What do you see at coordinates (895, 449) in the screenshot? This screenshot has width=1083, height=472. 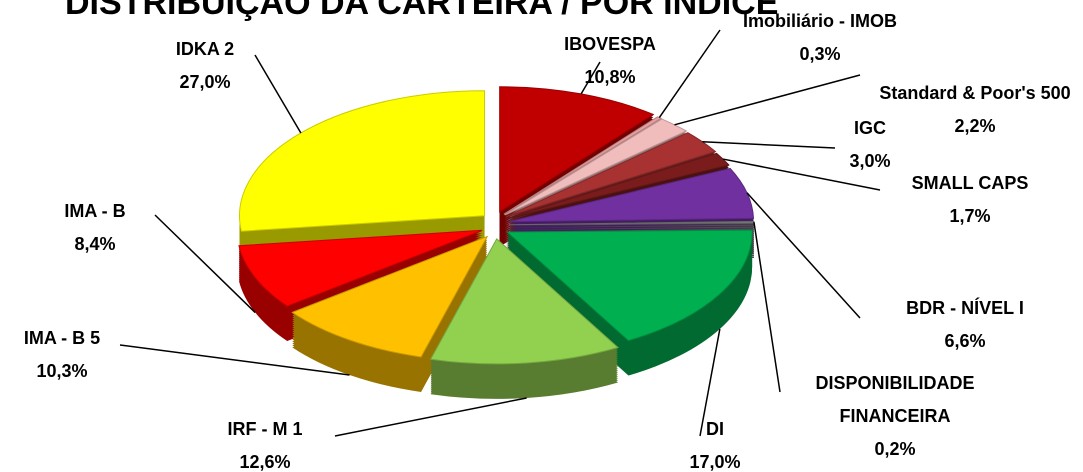 I see `label-value: 0,2%` at bounding box center [895, 449].